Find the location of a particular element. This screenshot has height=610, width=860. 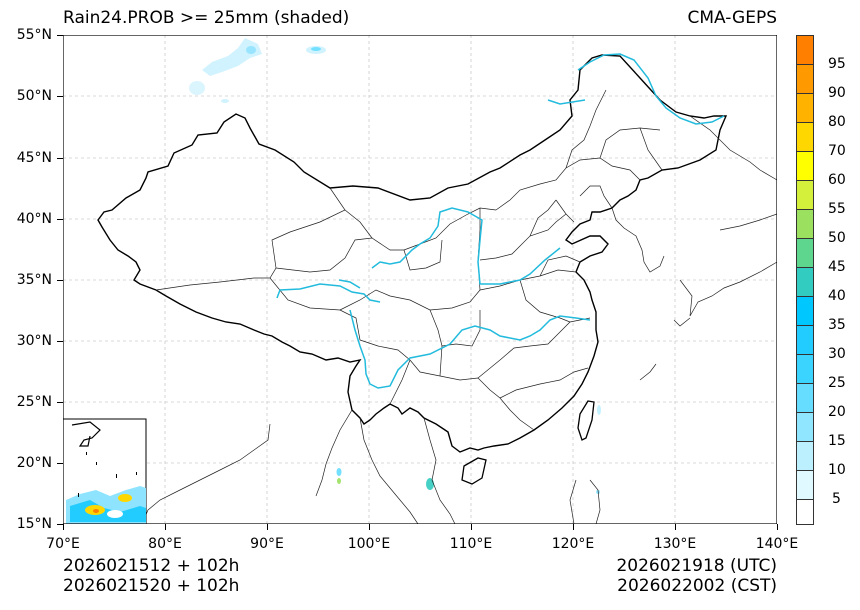

colorbar-label: 45 is located at coordinates (837, 267).